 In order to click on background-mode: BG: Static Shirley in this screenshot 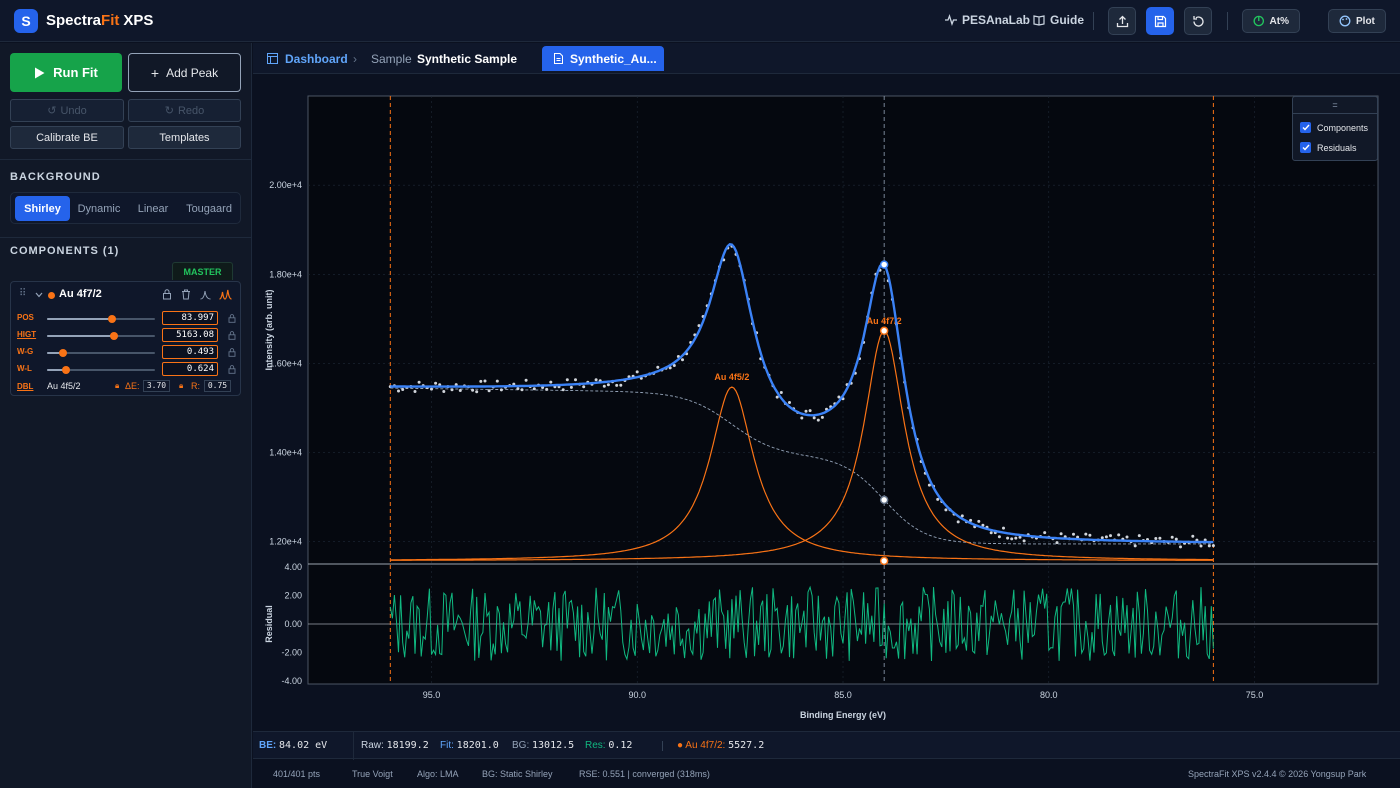, I will do `click(517, 774)`.